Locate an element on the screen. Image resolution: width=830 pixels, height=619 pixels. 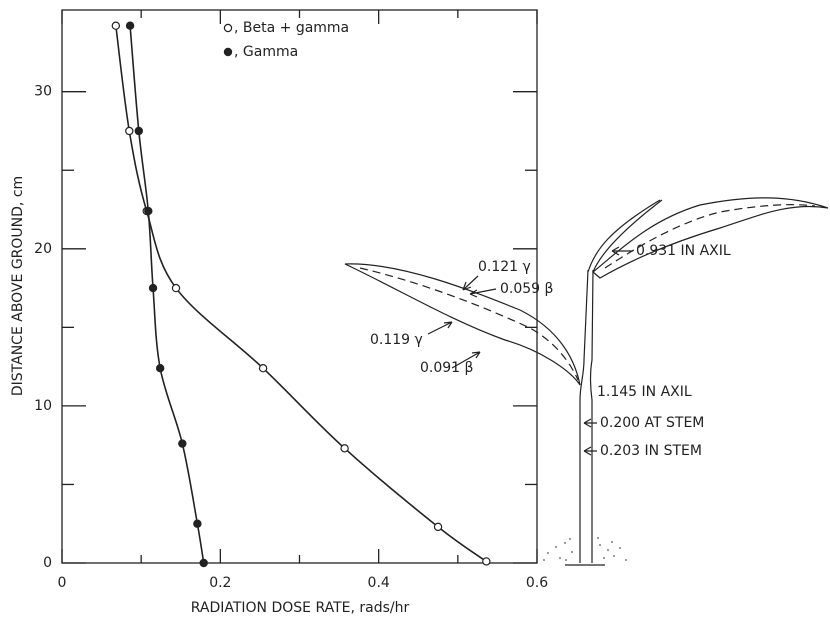
leaf is located at coordinates (462, 324).